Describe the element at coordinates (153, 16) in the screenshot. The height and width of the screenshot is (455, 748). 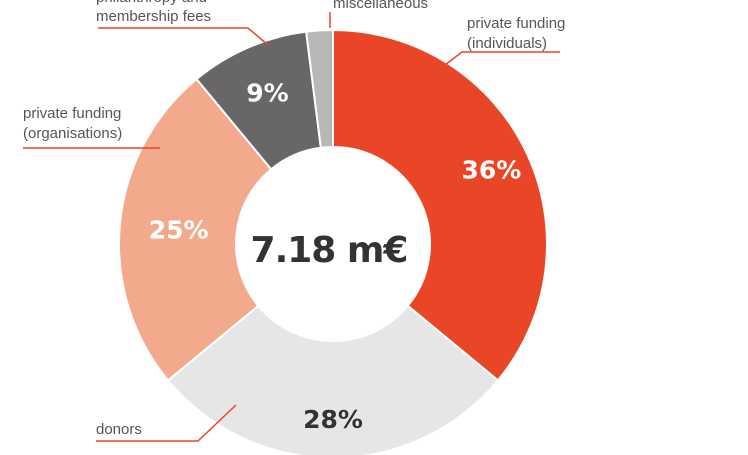
I see `category-label-philanthropy-membership-fees-line-2: membership fees` at that location.